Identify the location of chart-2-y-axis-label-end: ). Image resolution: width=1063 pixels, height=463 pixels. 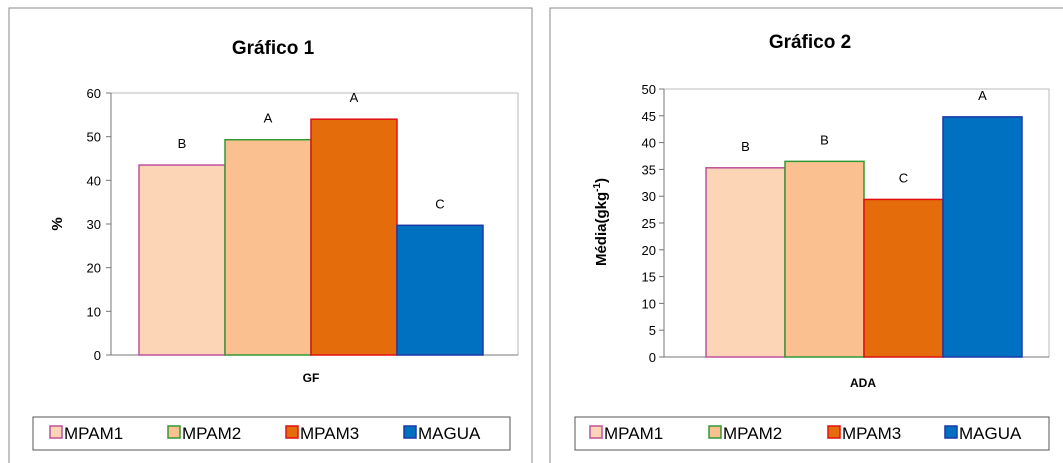
(601, 180).